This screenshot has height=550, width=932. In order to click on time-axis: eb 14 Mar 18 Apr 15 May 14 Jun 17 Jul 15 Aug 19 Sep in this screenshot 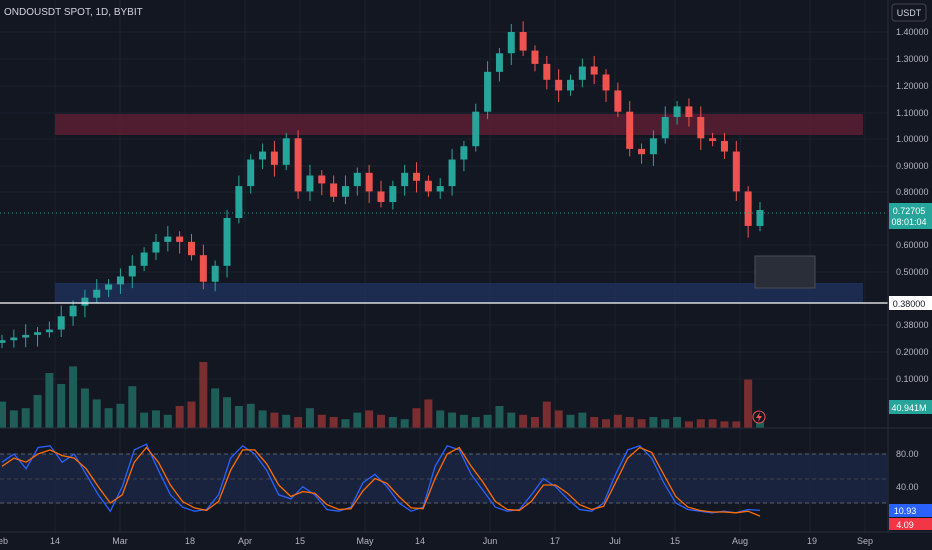, I will do `click(436, 541)`.